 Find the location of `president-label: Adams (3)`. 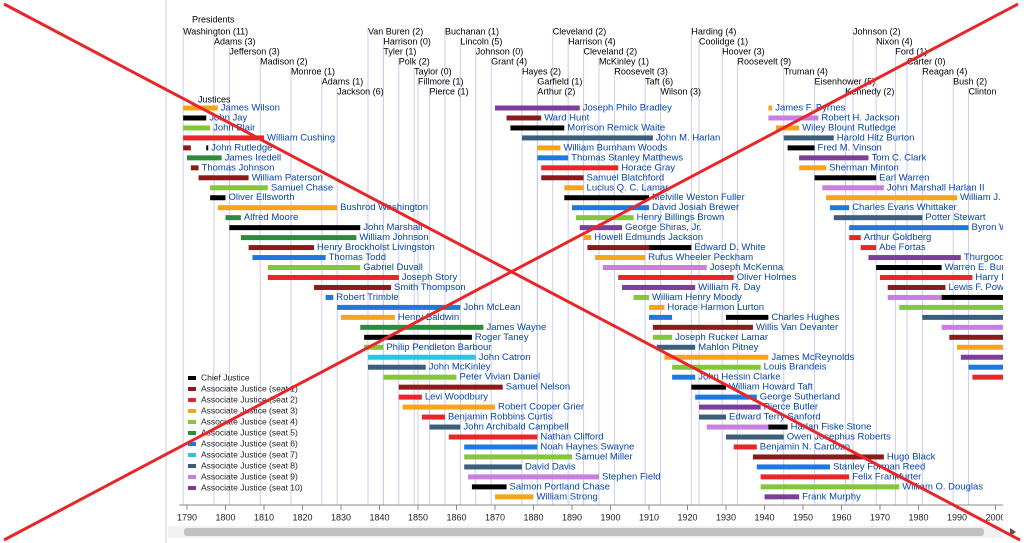

president-label: Adams (3) is located at coordinates (235, 41).